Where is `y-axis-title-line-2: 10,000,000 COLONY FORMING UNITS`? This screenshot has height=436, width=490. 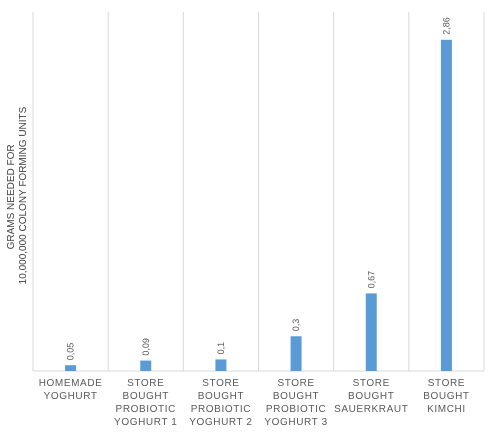 y-axis-title-line-2: 10,000,000 COLONY FORMING UNITS is located at coordinates (23, 195).